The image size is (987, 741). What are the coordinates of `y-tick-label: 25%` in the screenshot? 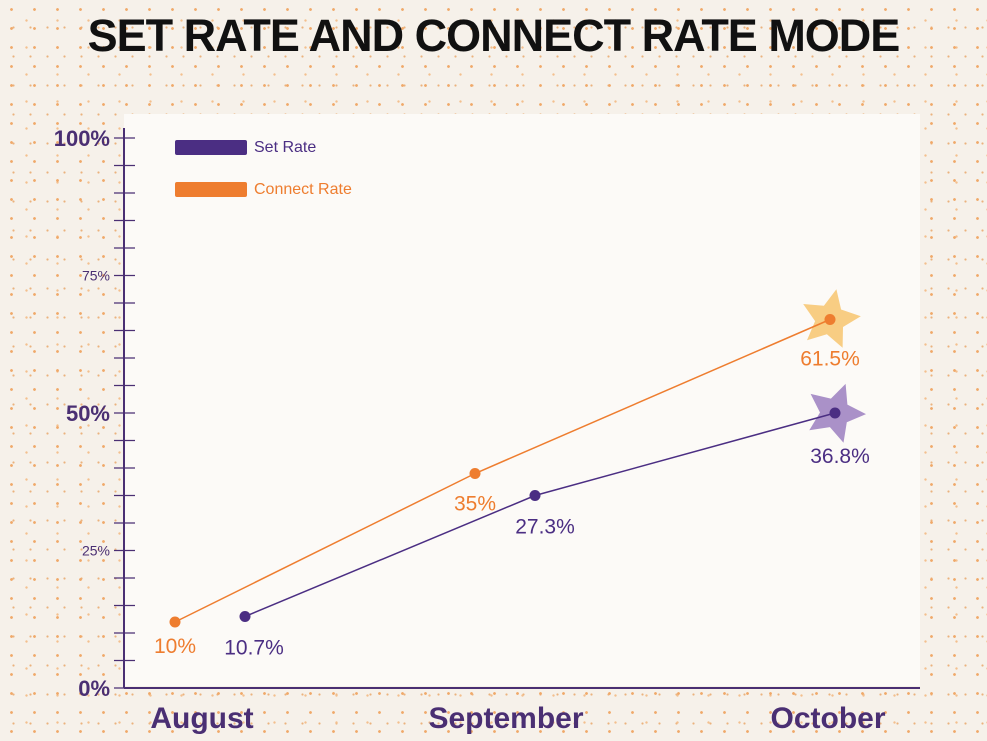 It's located at (96, 551).